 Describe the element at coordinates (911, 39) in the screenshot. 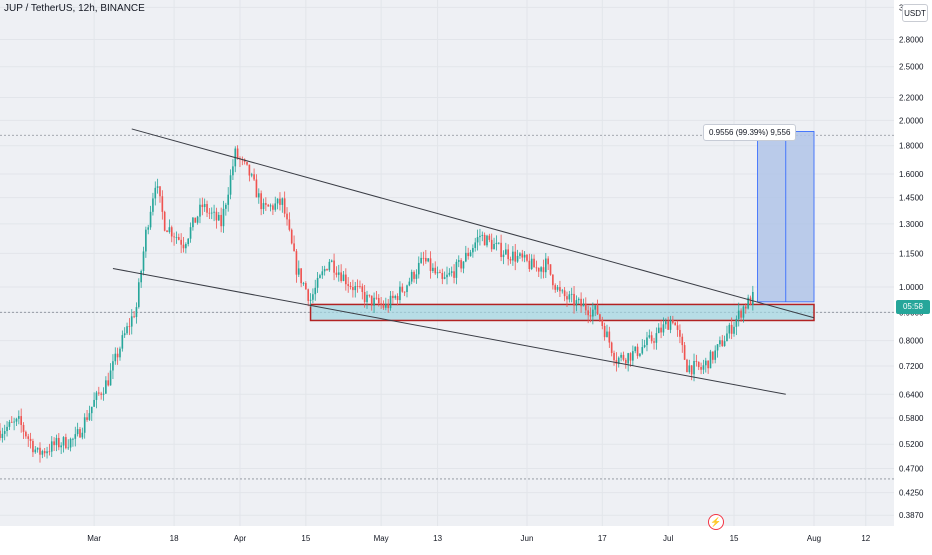

I see `price-tick-label: 2.8000` at that location.